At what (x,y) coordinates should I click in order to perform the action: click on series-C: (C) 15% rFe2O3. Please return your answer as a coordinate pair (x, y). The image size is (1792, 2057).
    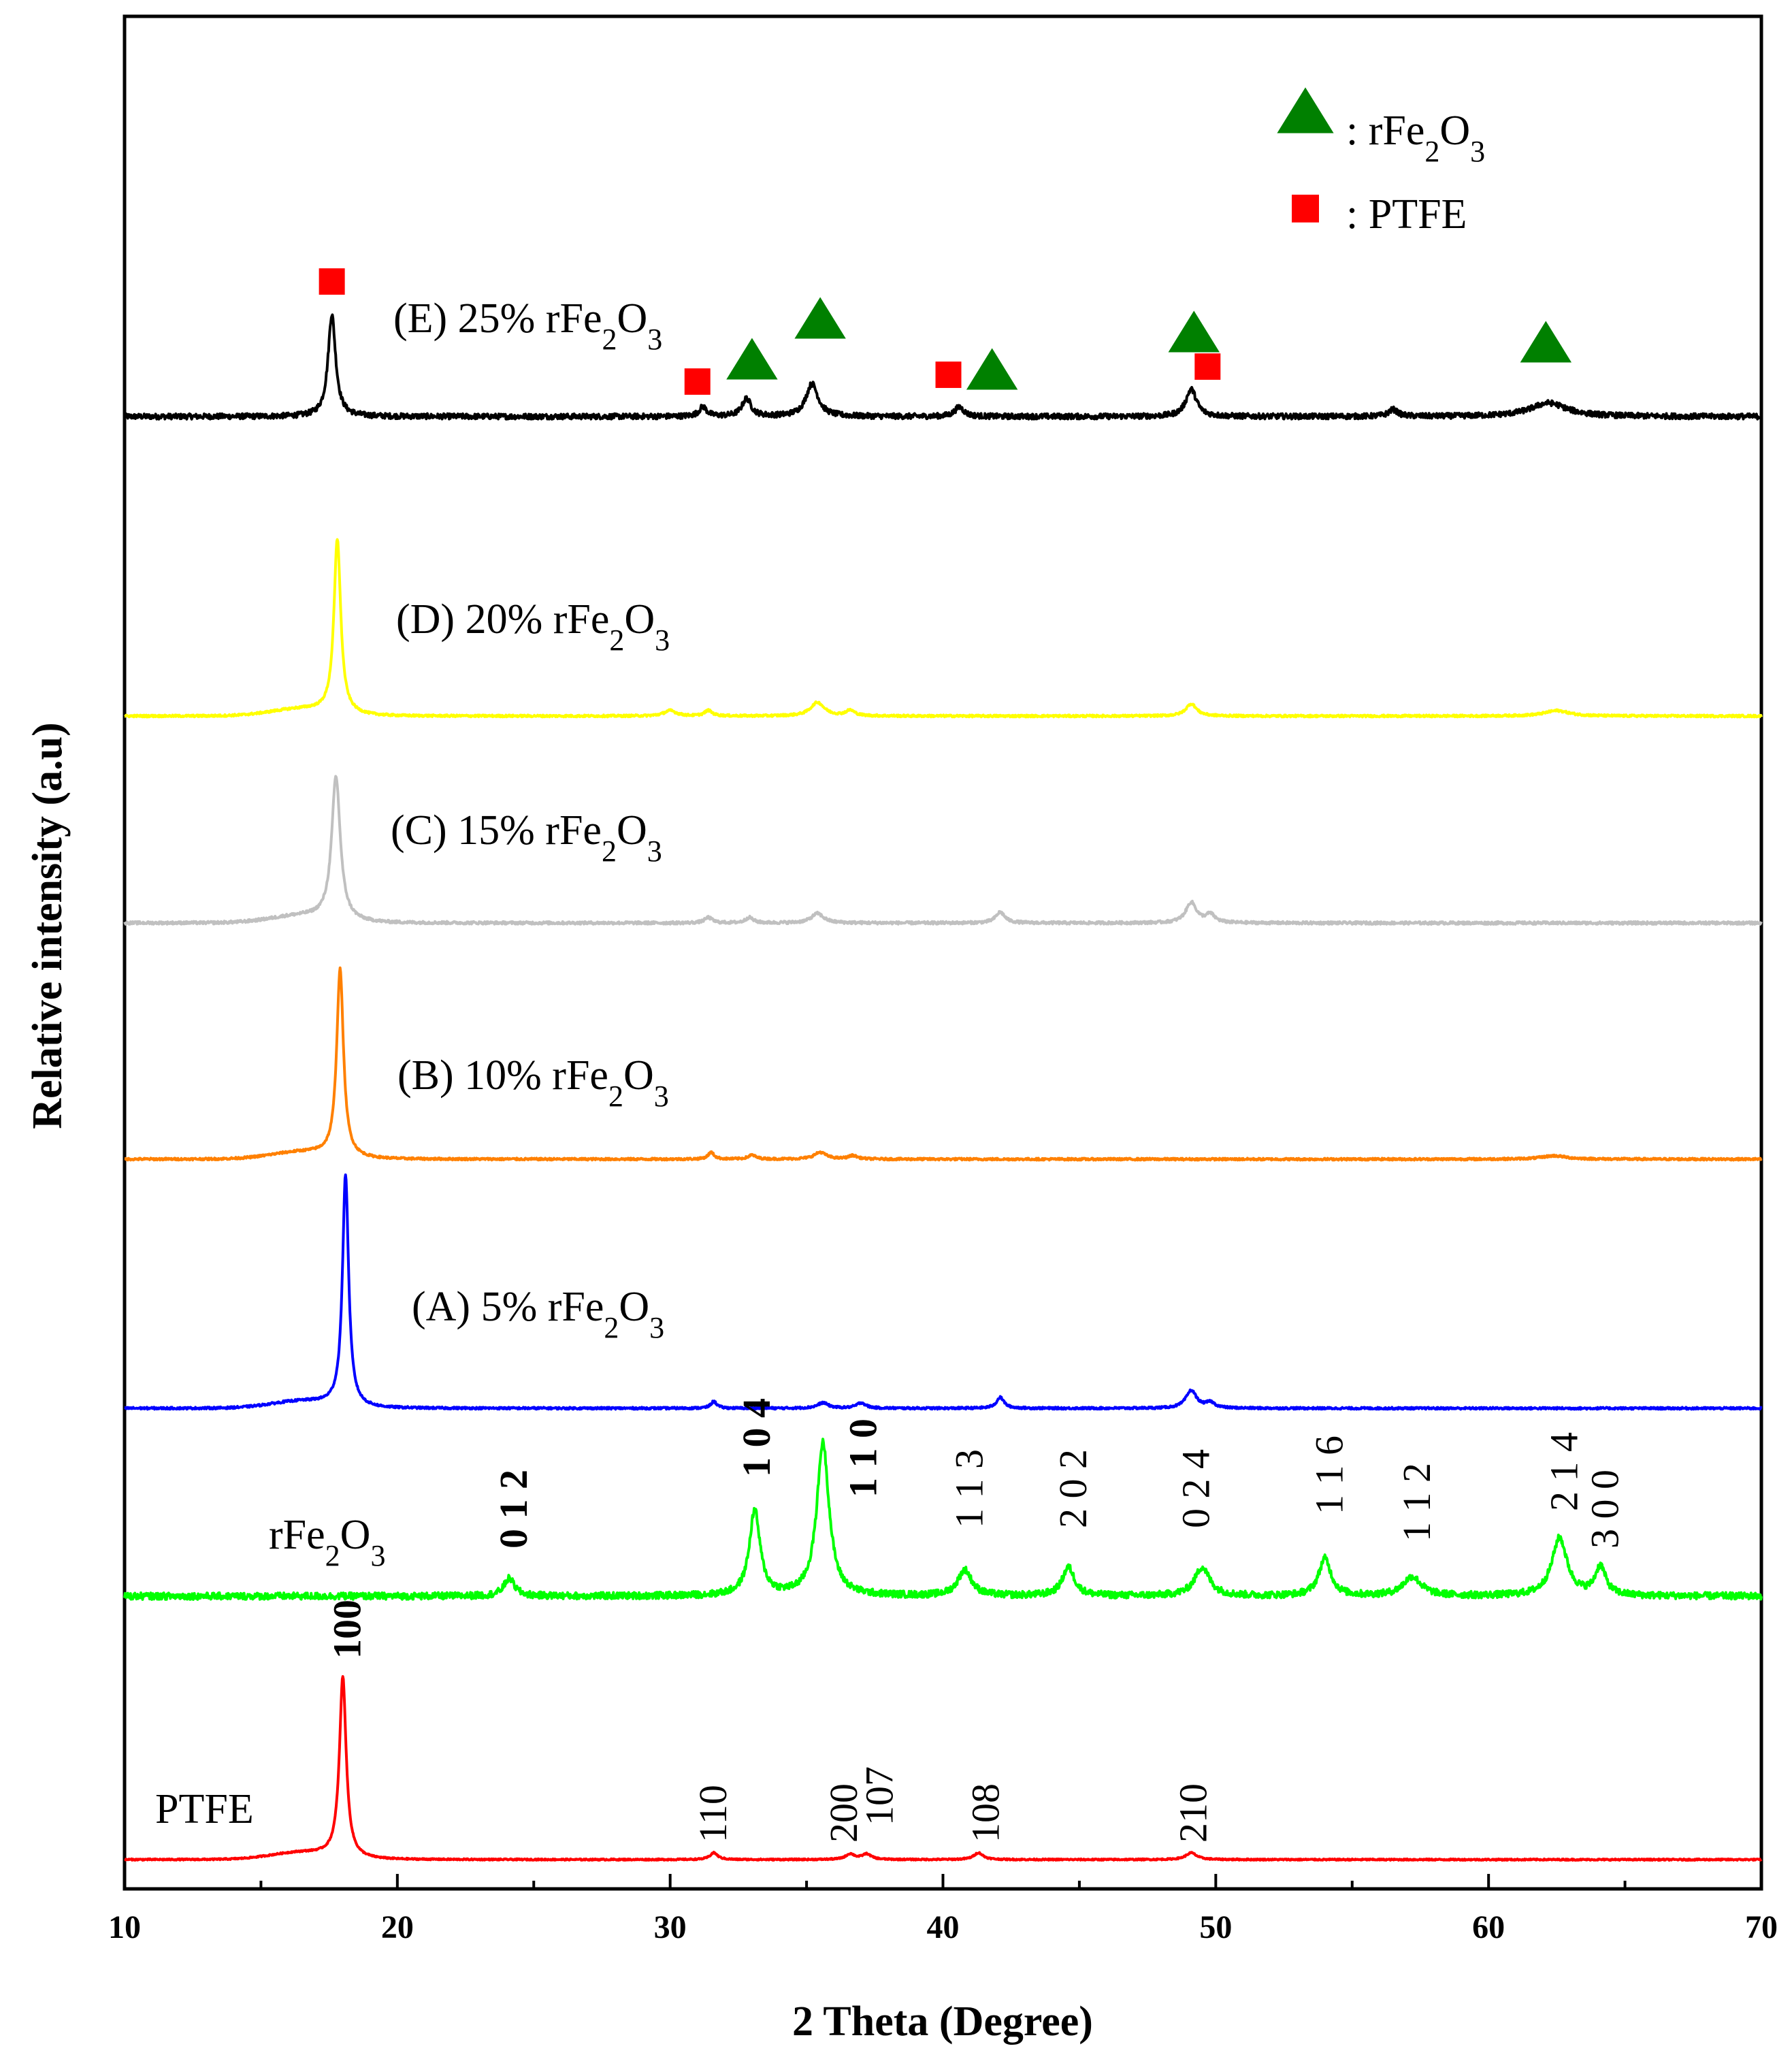
    Looking at the image, I should click on (943, 850).